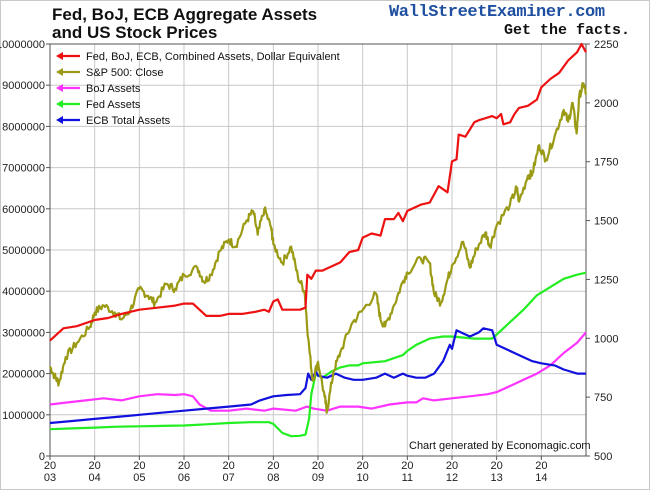  What do you see at coordinates (500, 446) in the screenshot?
I see `chart-credit: Chart generated by Economagic.com` at bounding box center [500, 446].